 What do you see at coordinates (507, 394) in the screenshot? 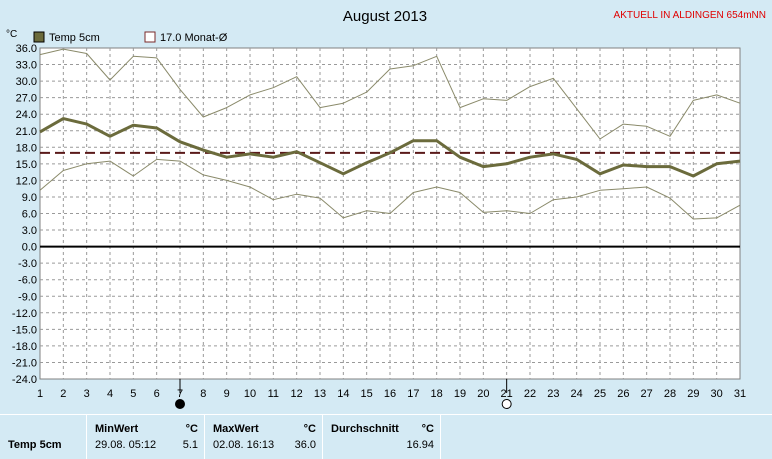
I see `x-tick-label: 21` at bounding box center [507, 394].